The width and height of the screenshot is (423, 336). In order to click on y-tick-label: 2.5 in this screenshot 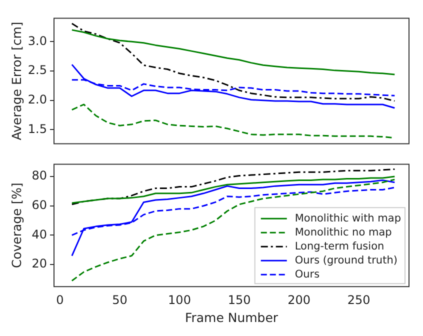, I will do `click(37, 70)`.